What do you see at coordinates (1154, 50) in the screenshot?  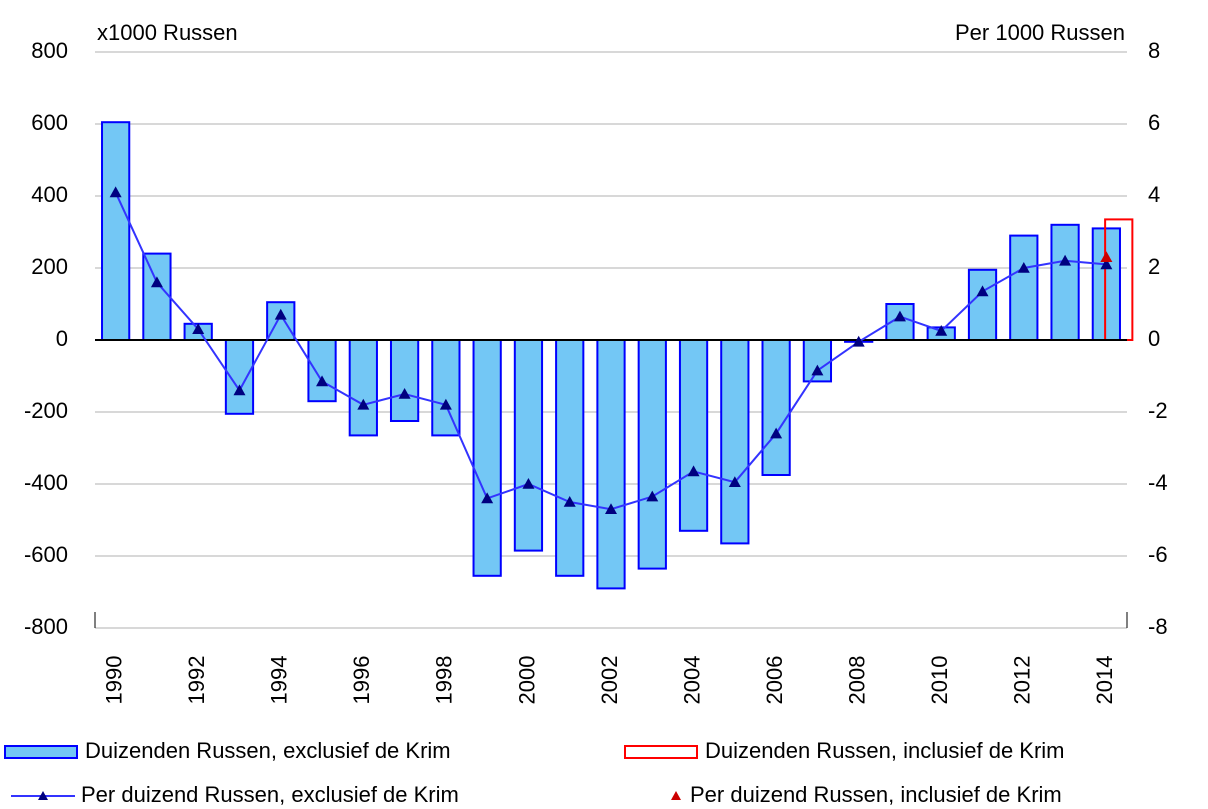 I see `y2-tick-label: 8` at bounding box center [1154, 50].